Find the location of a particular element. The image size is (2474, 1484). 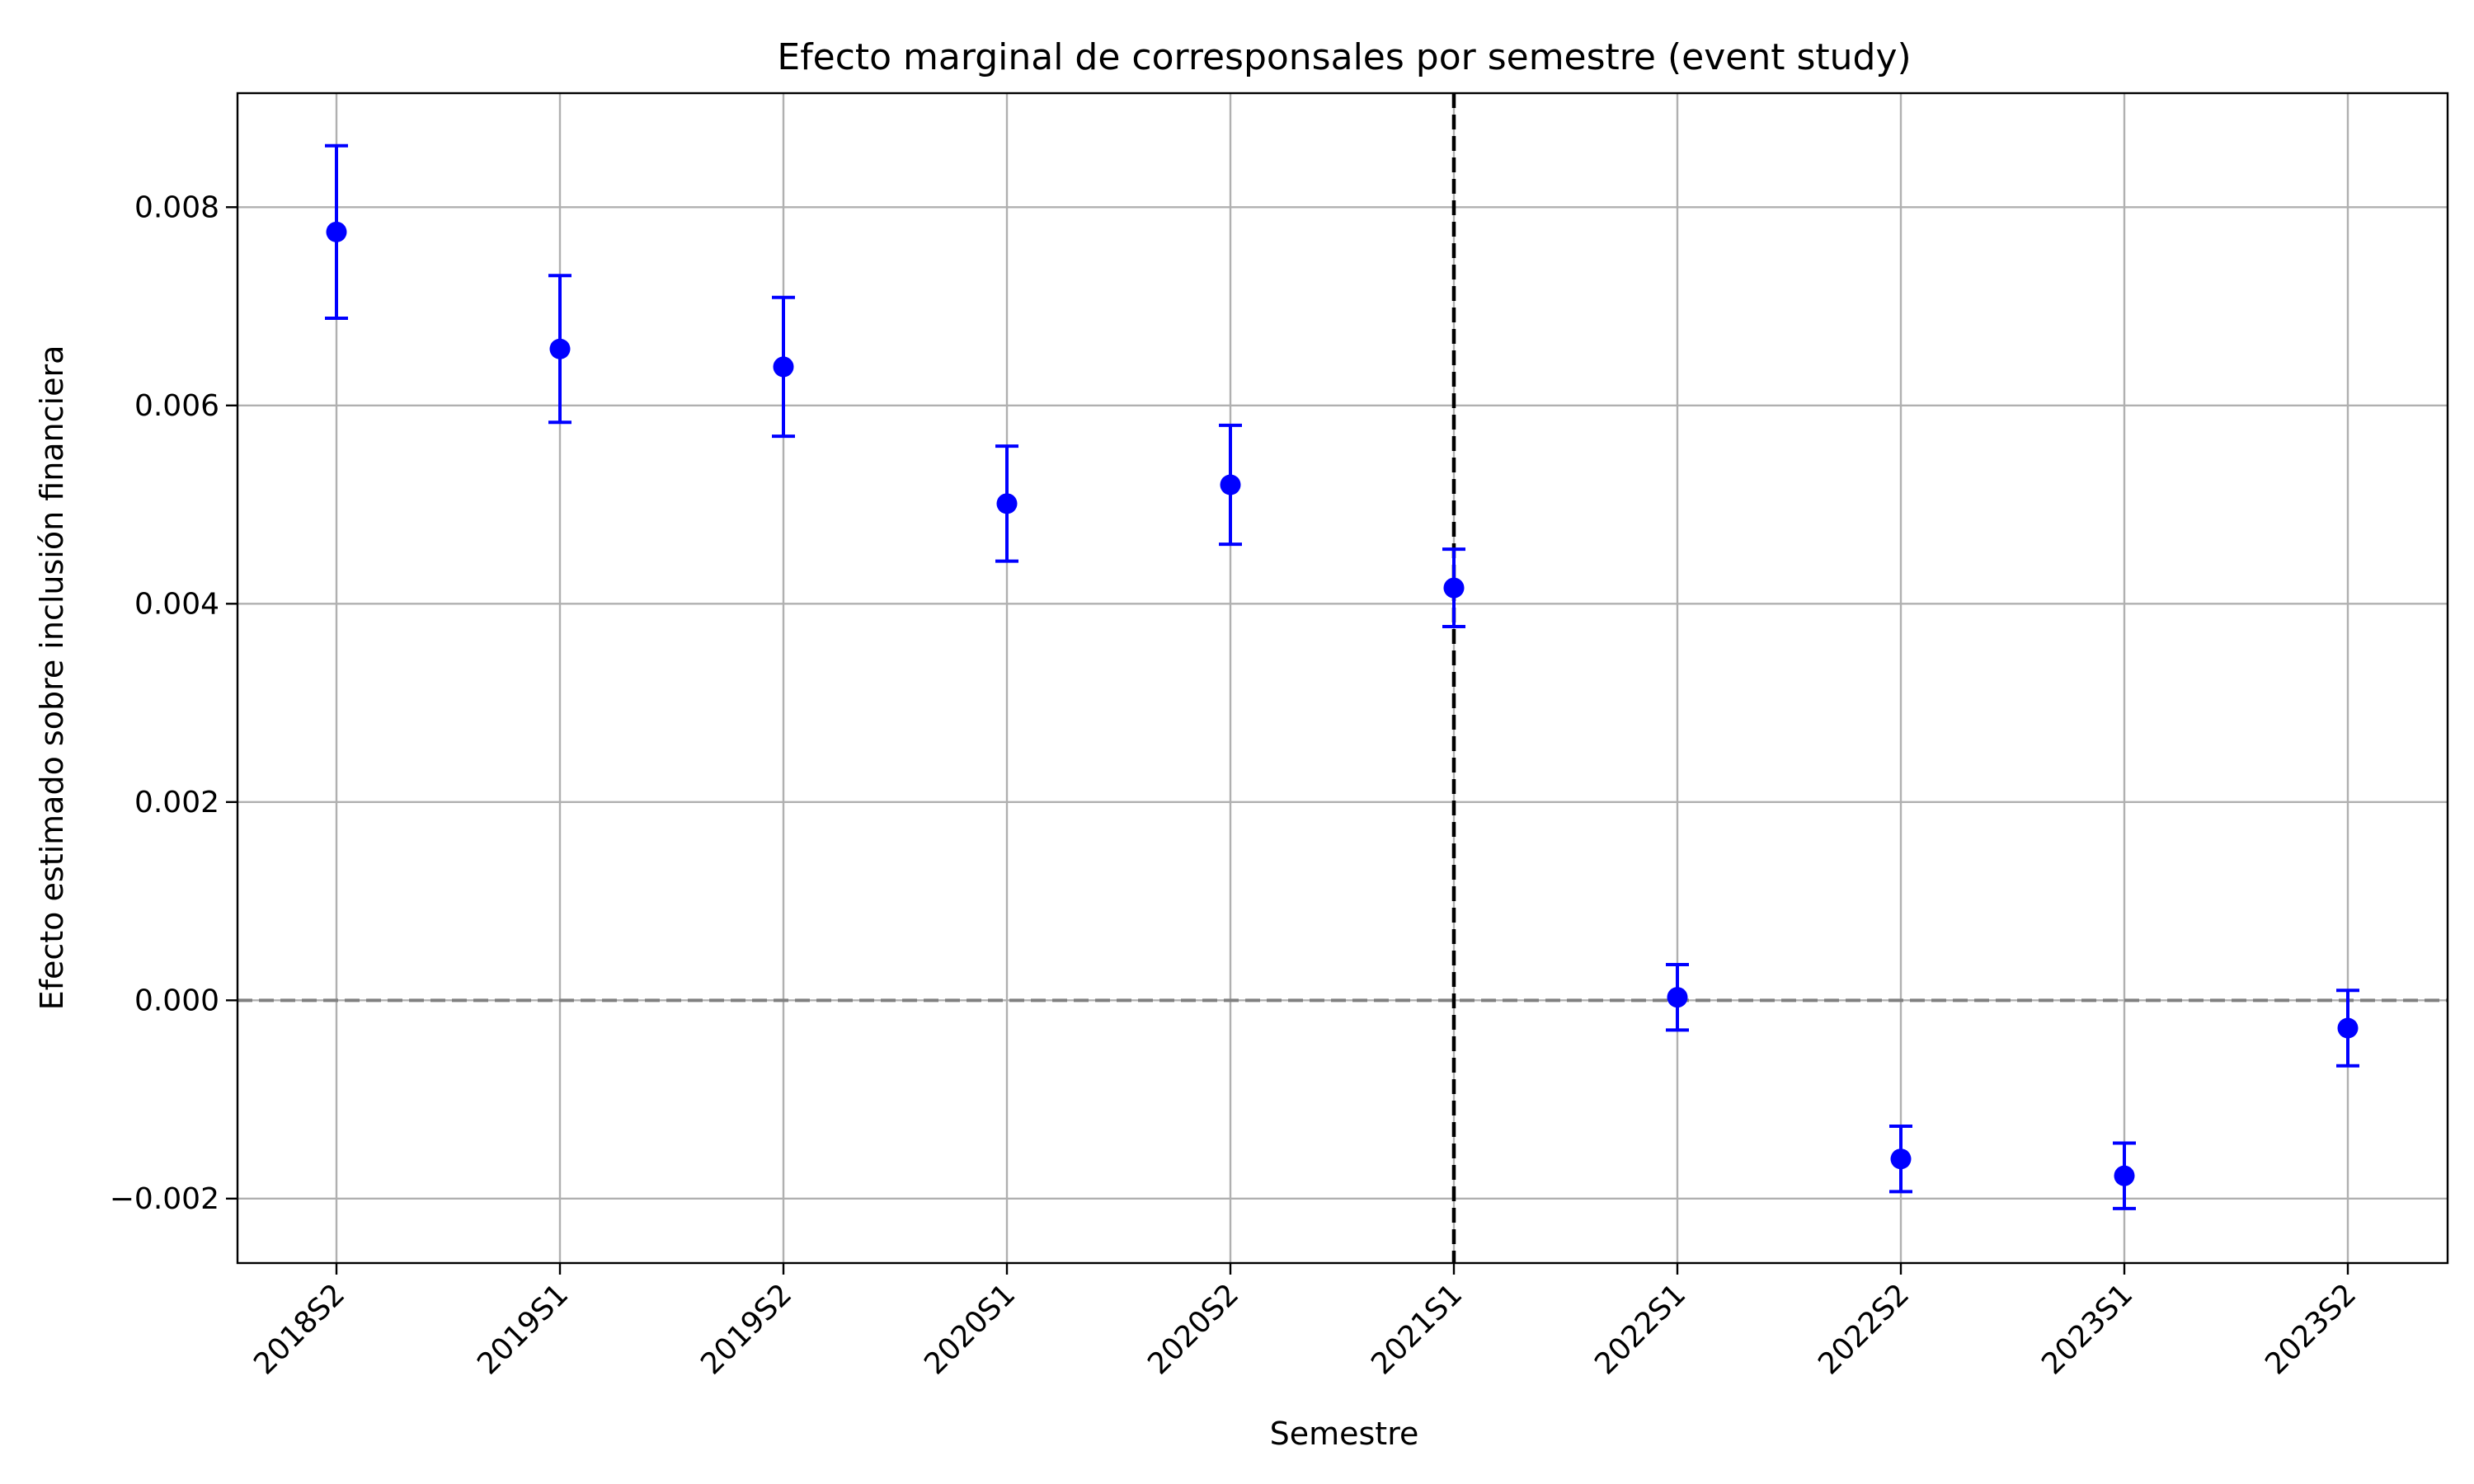

y-tick-label: 0.004 is located at coordinates (176, 604).